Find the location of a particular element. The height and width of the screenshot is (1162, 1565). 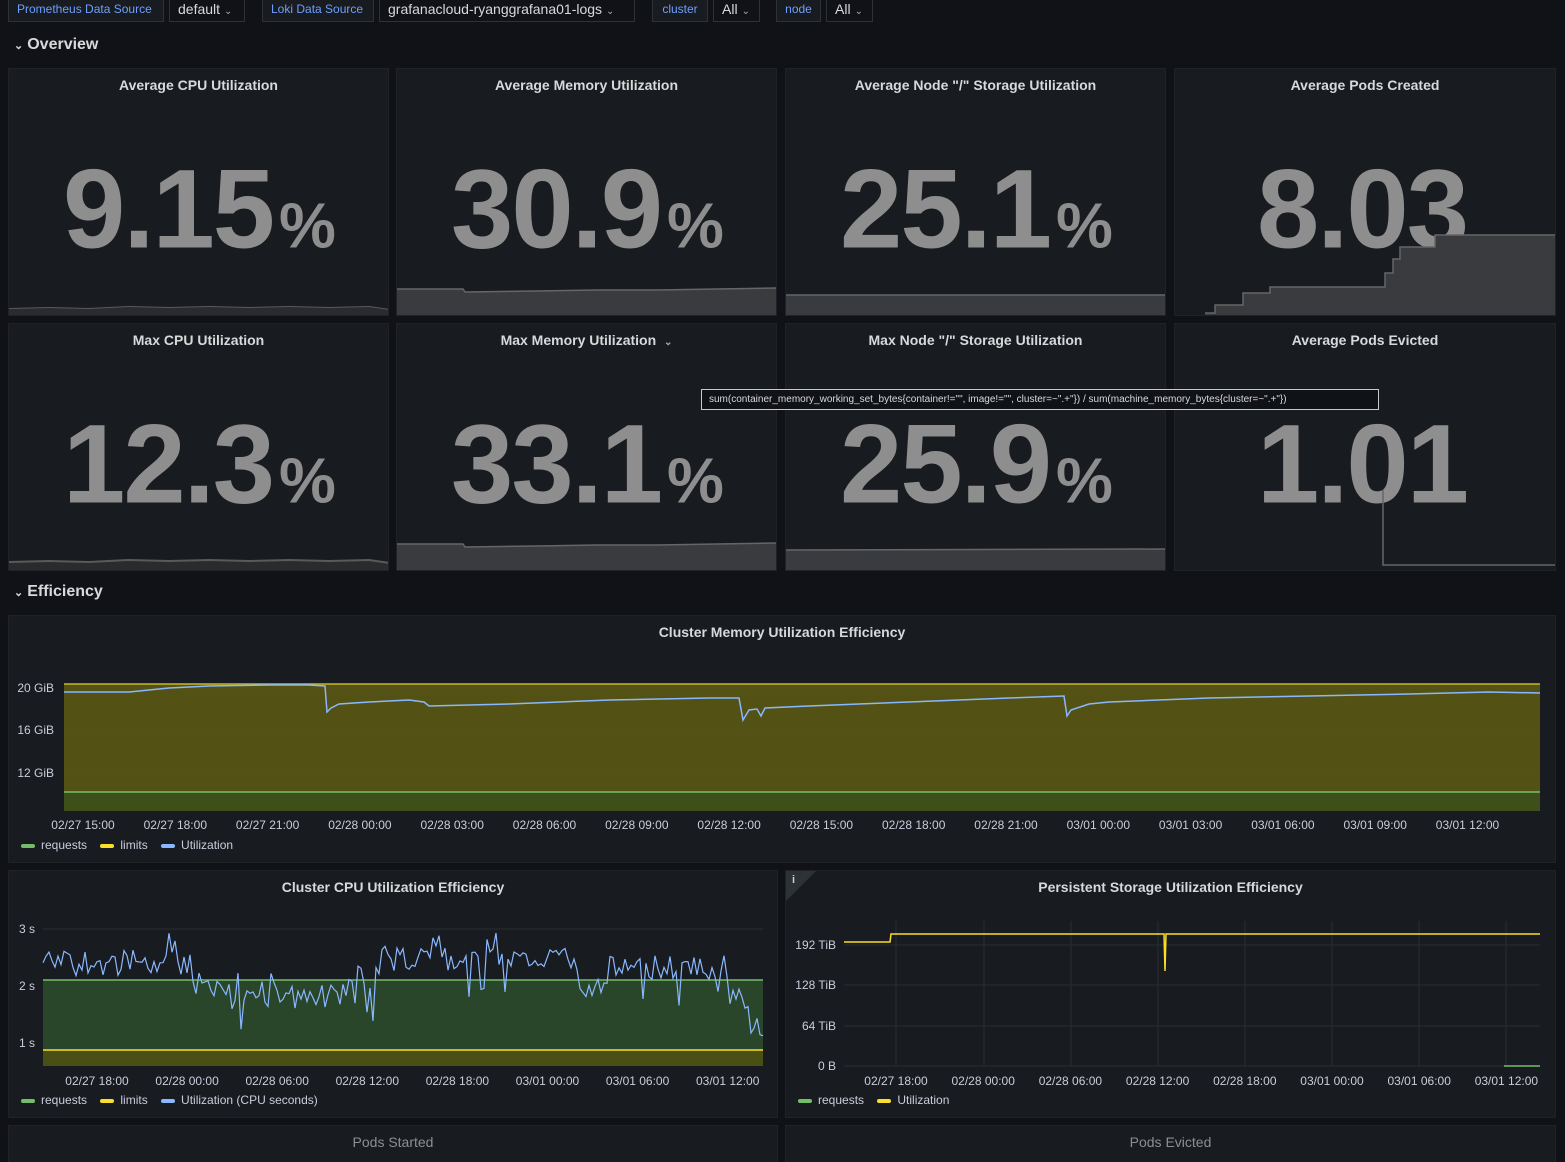

row-efficiency-toggle: ⌄ Efficiency is located at coordinates (58, 592).